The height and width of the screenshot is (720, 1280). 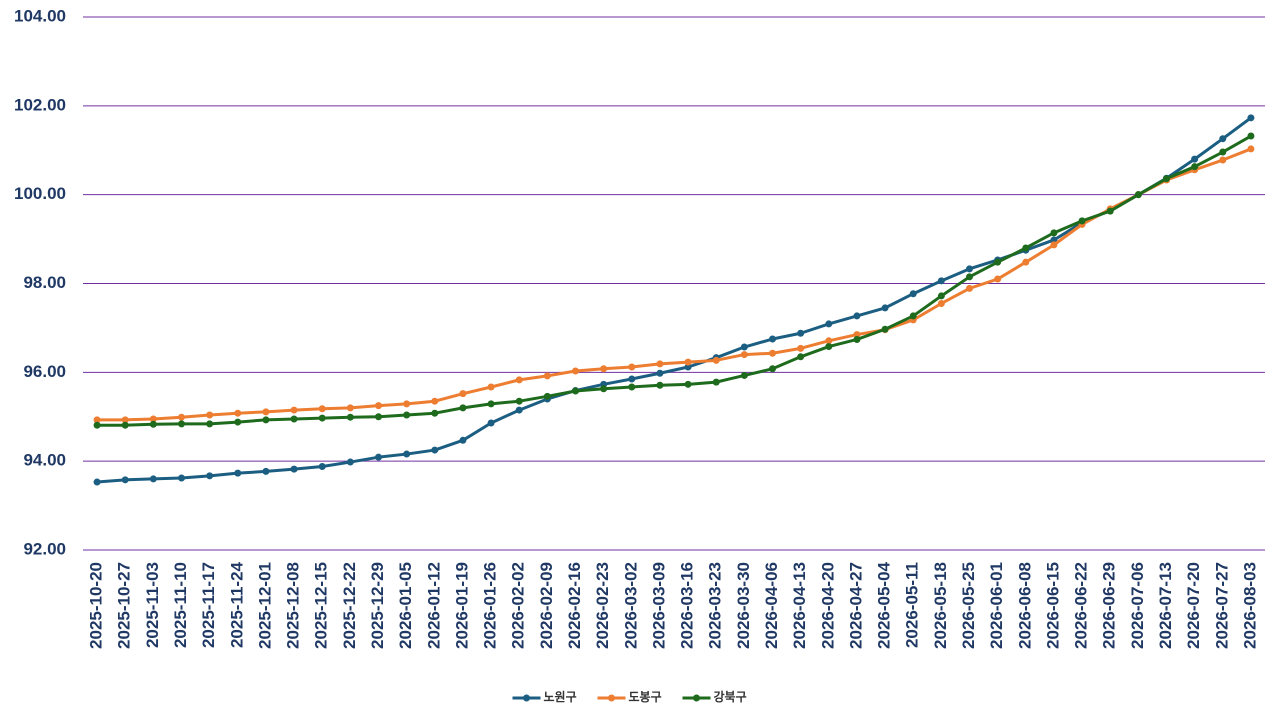 What do you see at coordinates (602, 605) in the screenshot?
I see `x-tick-label: 2026-02-23` at bounding box center [602, 605].